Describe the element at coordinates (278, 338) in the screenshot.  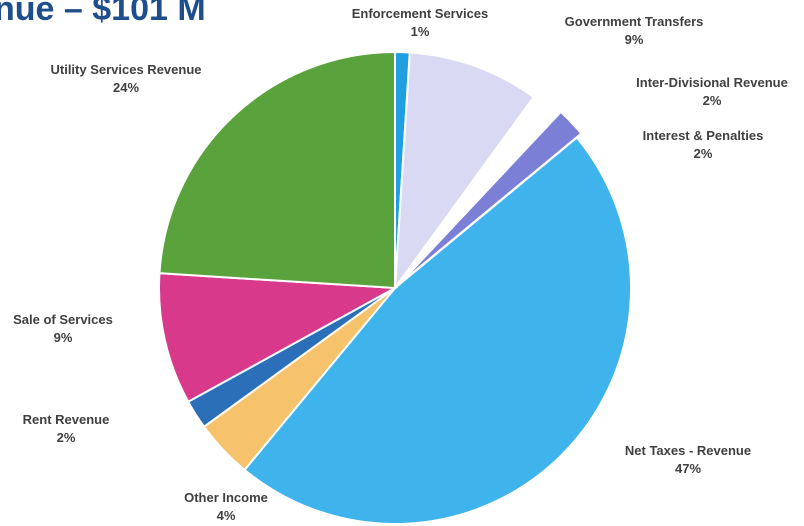
I see `pie-slice-sale-of-services` at that location.